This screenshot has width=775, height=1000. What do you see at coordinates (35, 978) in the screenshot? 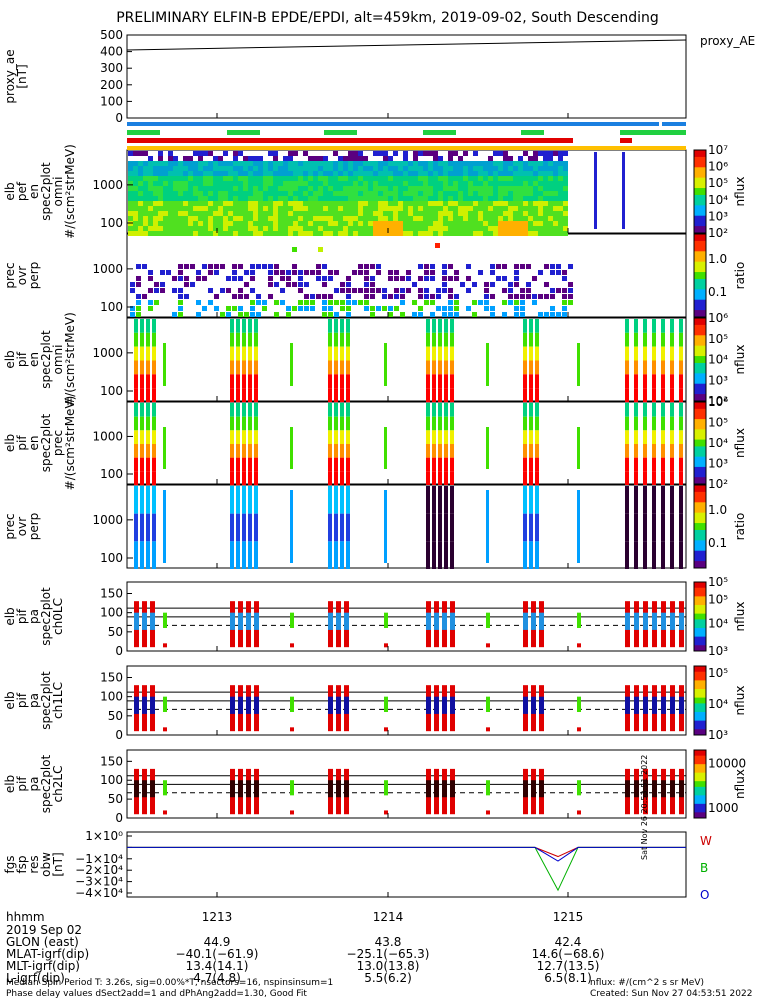
I see `orbit-row-label: L-igrf(dip)` at bounding box center [35, 978].